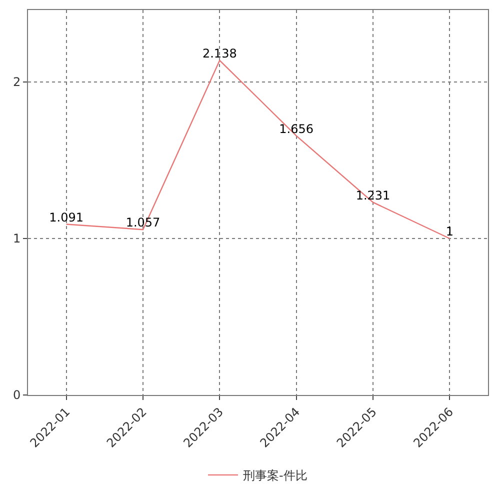 This screenshot has height=500, width=500. I want to click on y-tick-label: 1, so click(16, 239).